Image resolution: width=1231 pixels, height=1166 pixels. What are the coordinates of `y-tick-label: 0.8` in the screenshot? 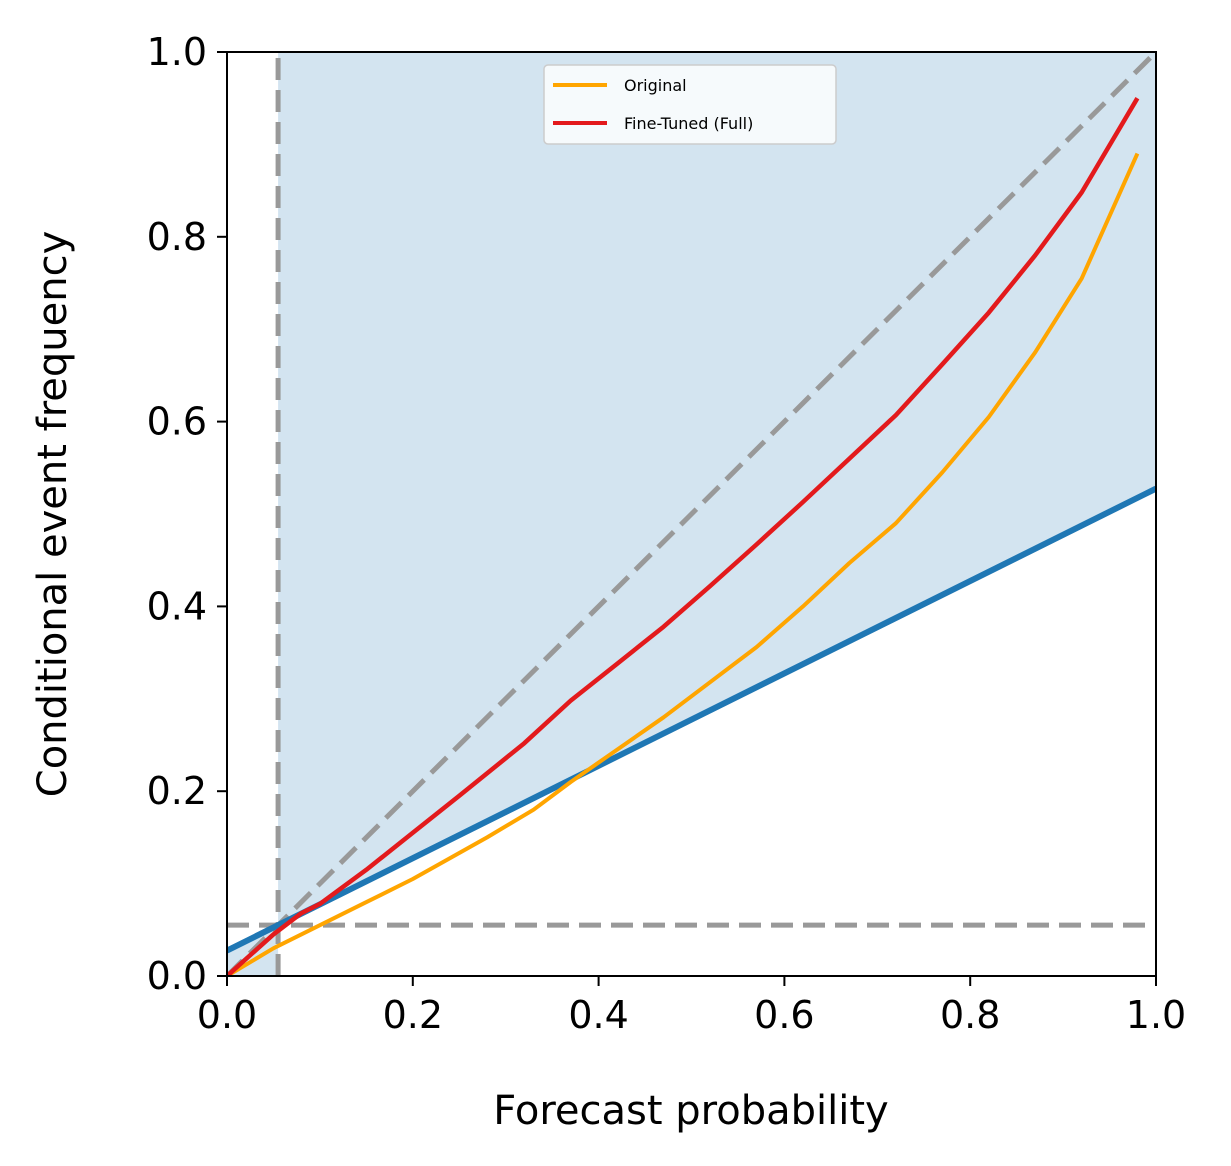 It's located at (177, 237).